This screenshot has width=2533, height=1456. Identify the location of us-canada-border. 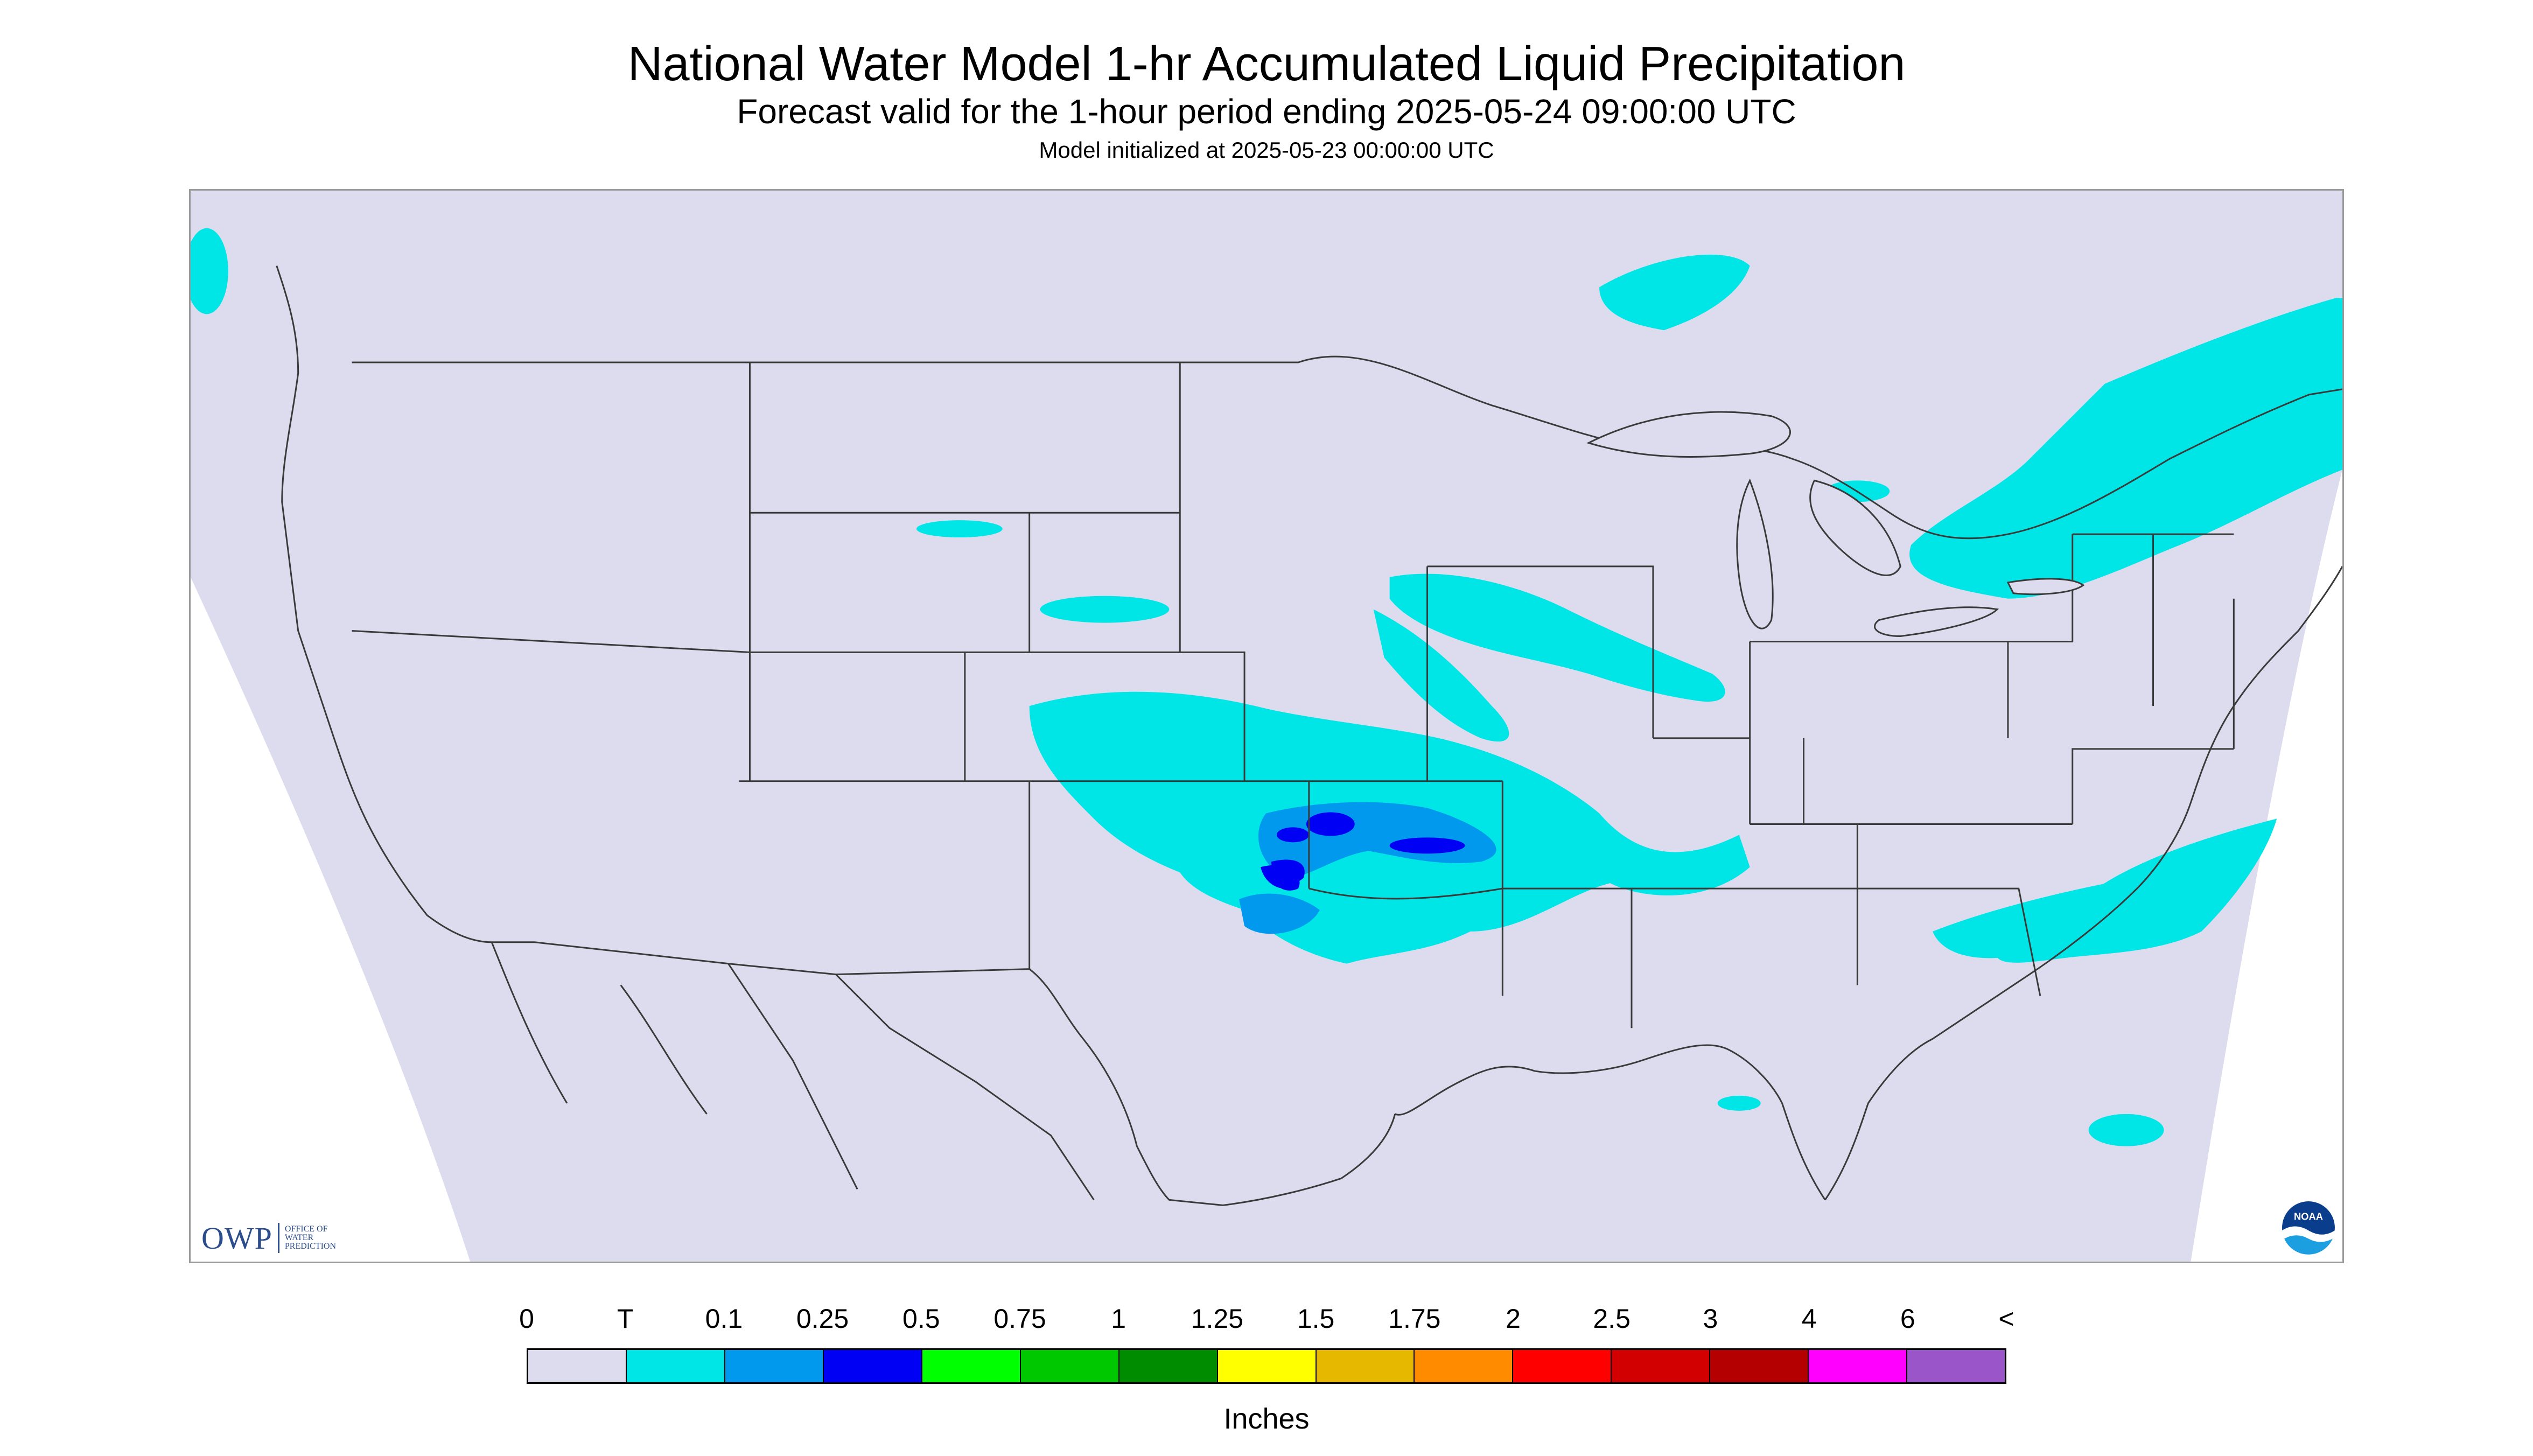
(1347, 447).